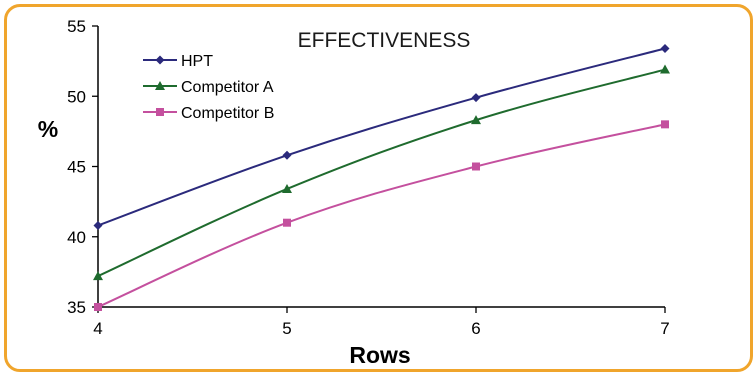  What do you see at coordinates (286, 328) in the screenshot?
I see `x-tick-label: 5` at bounding box center [286, 328].